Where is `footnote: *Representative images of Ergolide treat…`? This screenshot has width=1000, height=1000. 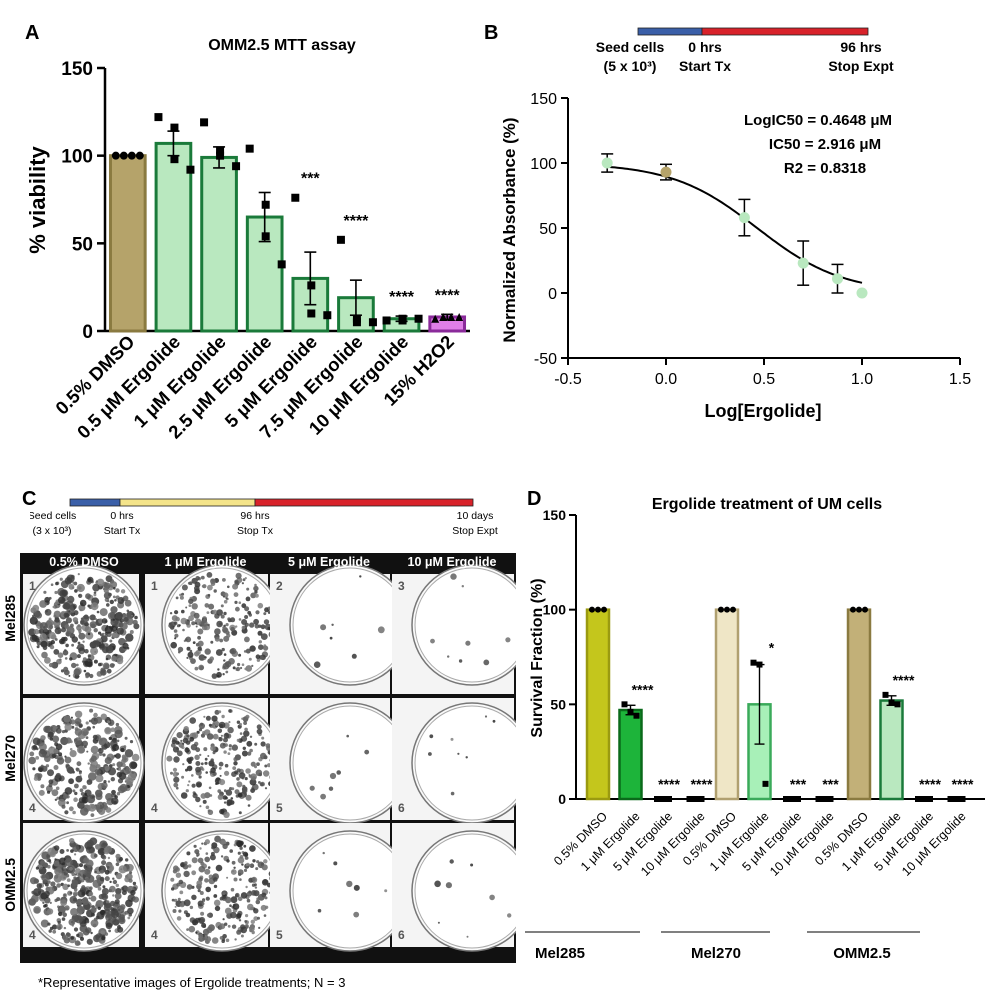 footnote: *Representative images of Ergolide treat… is located at coordinates (192, 982).